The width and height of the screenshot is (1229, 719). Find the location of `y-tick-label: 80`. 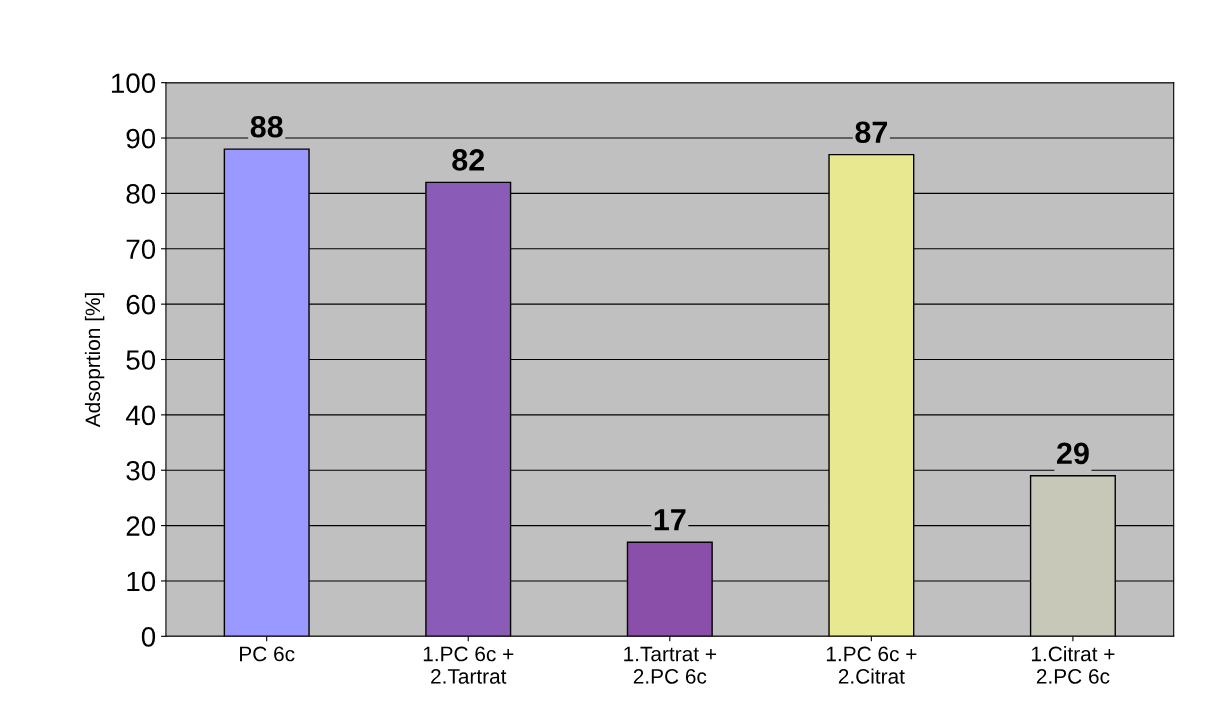

y-tick-label: 80 is located at coordinates (141, 194).